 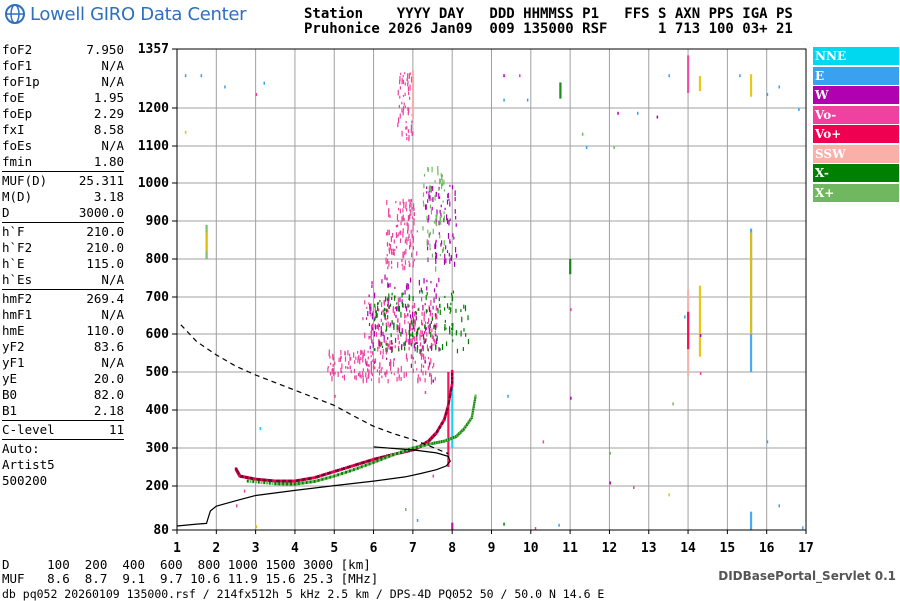 I want to click on param-row: h`F2 210.0, so click(x=63, y=248).